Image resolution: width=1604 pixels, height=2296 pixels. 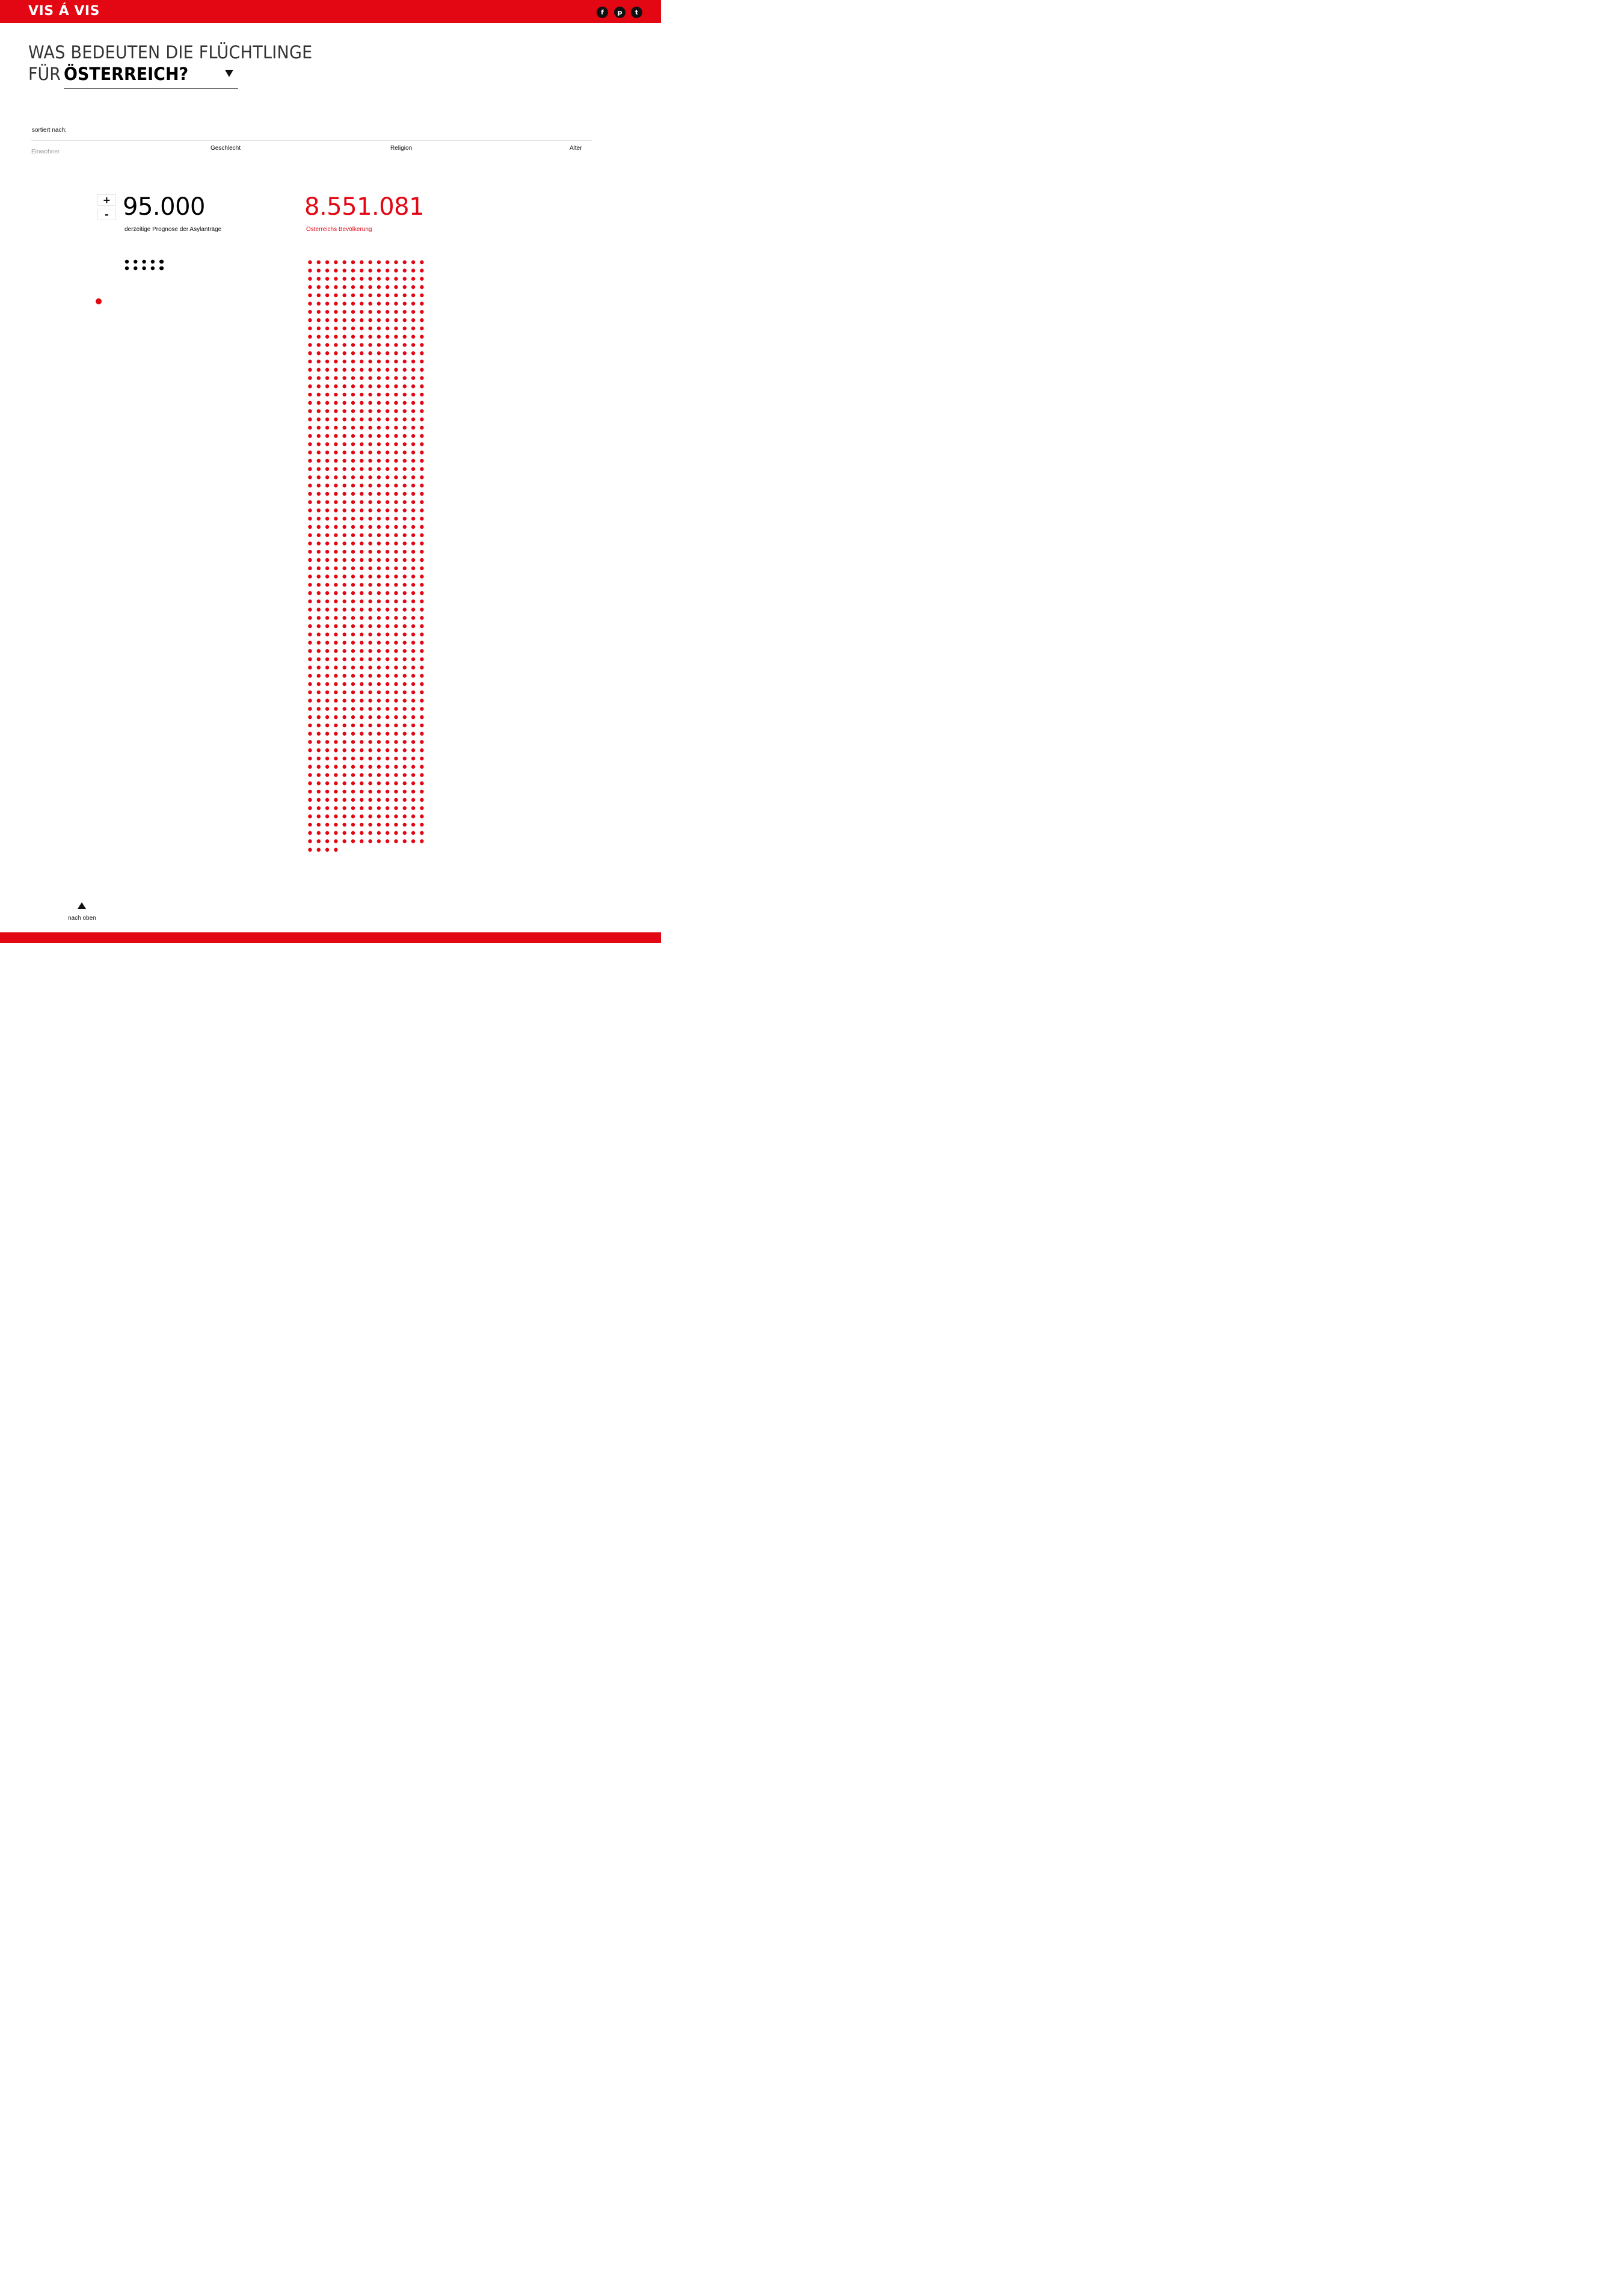 What do you see at coordinates (636, 12) in the screenshot?
I see `twitter-icon: t` at bounding box center [636, 12].